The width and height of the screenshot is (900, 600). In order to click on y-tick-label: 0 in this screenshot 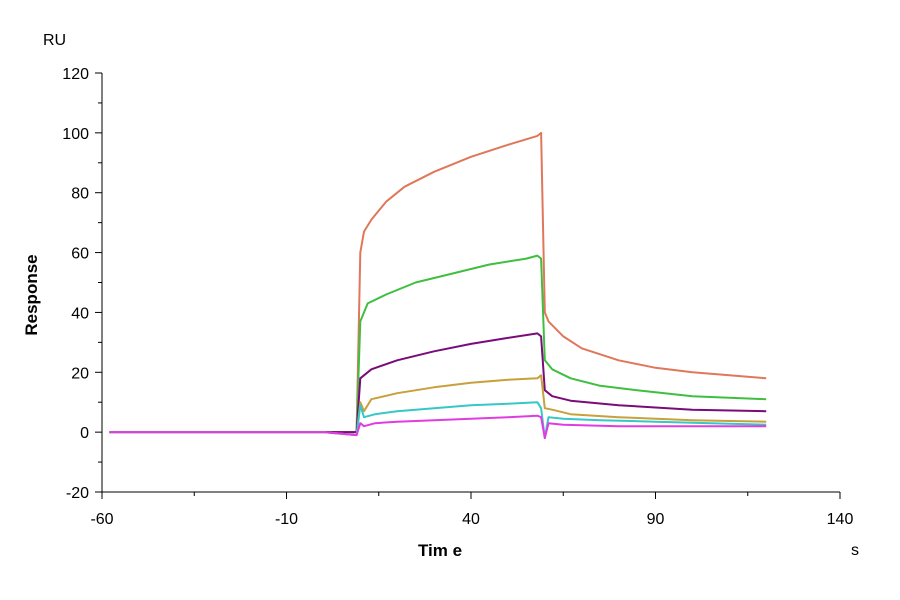, I will do `click(84, 433)`.